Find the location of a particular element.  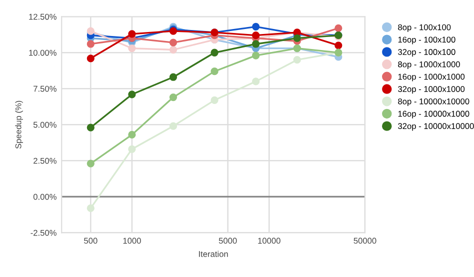

x-tick-label: 500 is located at coordinates (91, 241).